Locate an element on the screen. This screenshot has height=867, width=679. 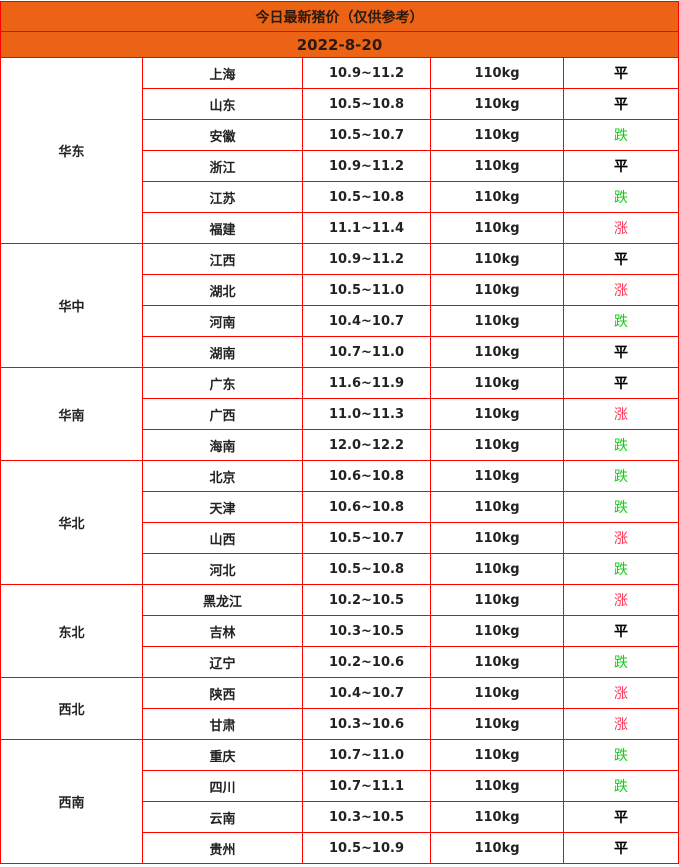
table-row: 湖北 10.5~11.0 110kg 涨 is located at coordinates (340, 290).